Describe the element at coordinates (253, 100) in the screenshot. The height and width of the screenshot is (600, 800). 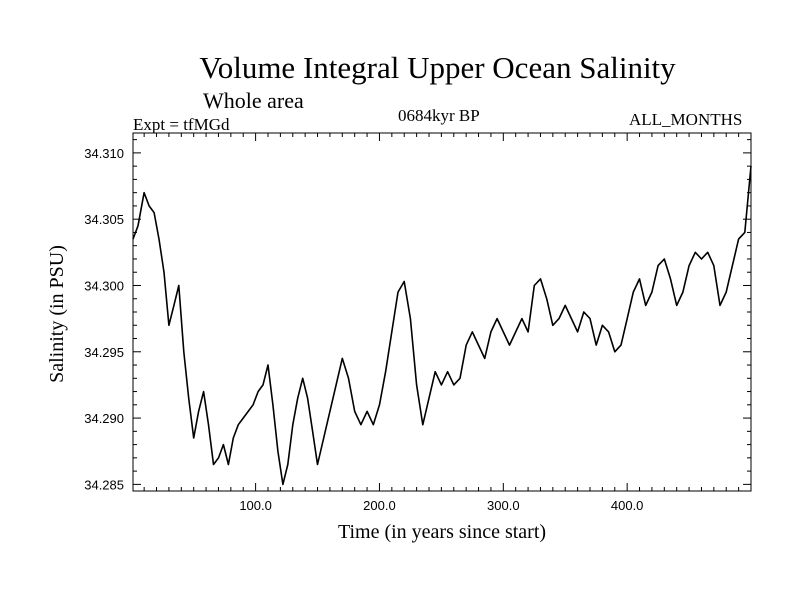
I see `chart-subtitle: Whole area` at that location.